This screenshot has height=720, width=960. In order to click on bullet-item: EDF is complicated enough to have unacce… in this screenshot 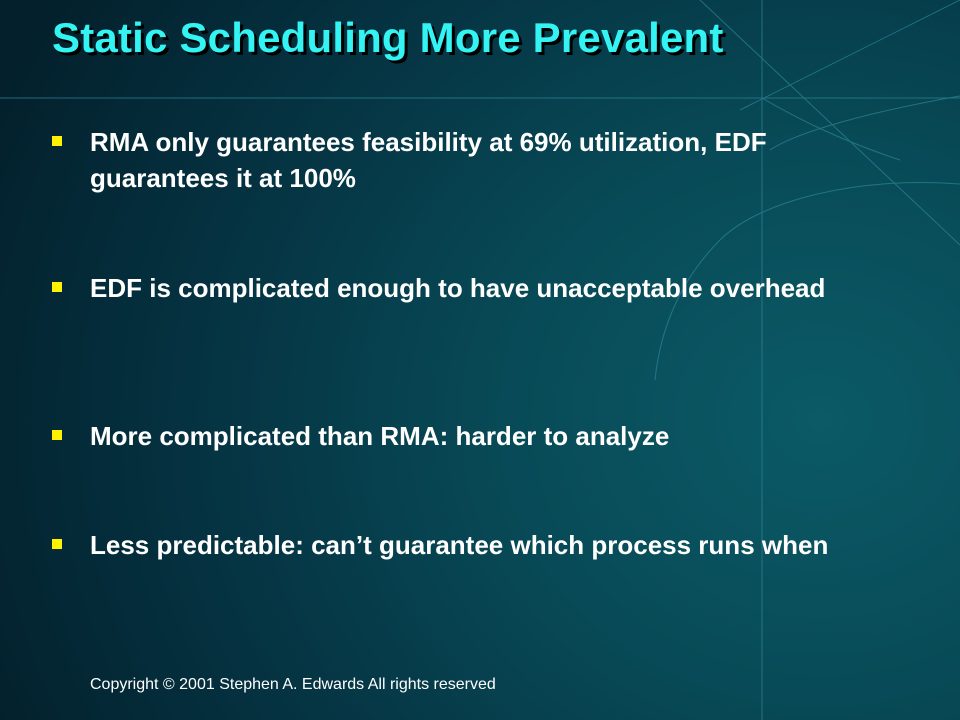, I will do `click(482, 288)`.